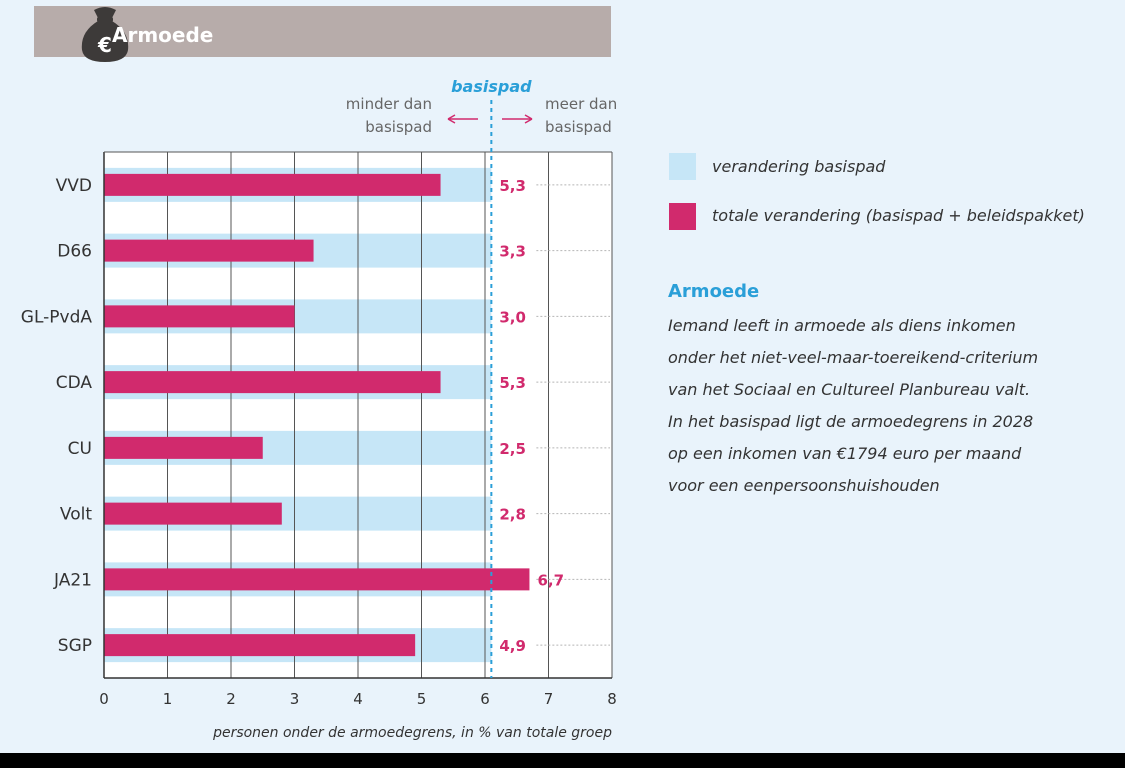 This screenshot has height=768, width=1125. What do you see at coordinates (512, 449) in the screenshot?
I see `value-label: 2,5` at bounding box center [512, 449].